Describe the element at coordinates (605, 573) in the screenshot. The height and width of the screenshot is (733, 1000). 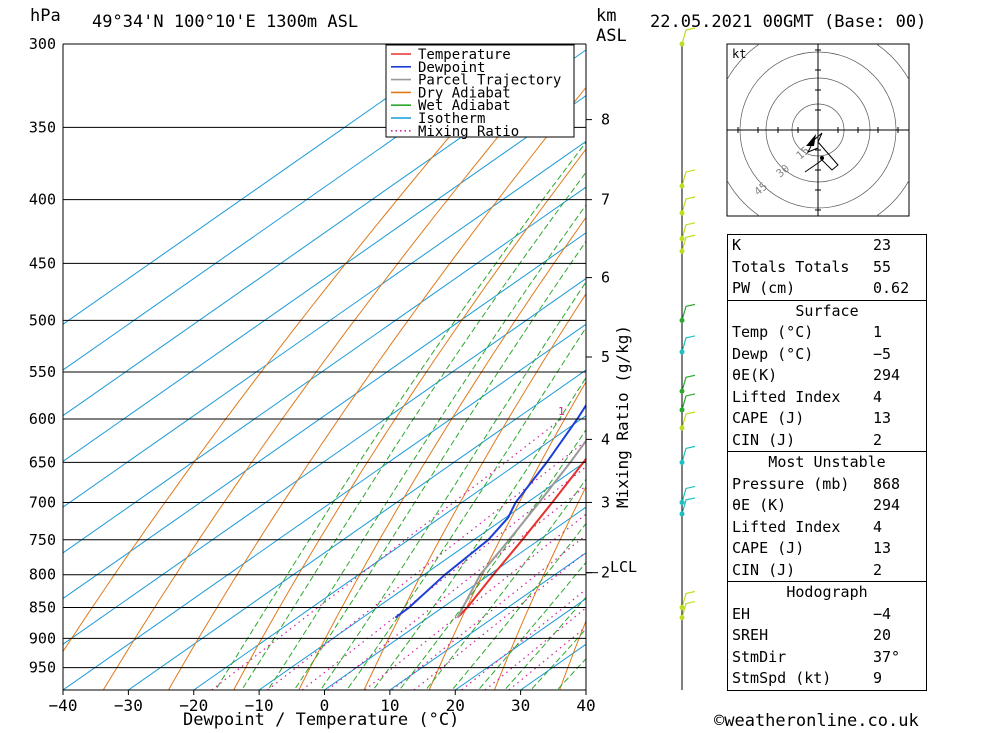
I see `km-tick-label: 2` at that location.